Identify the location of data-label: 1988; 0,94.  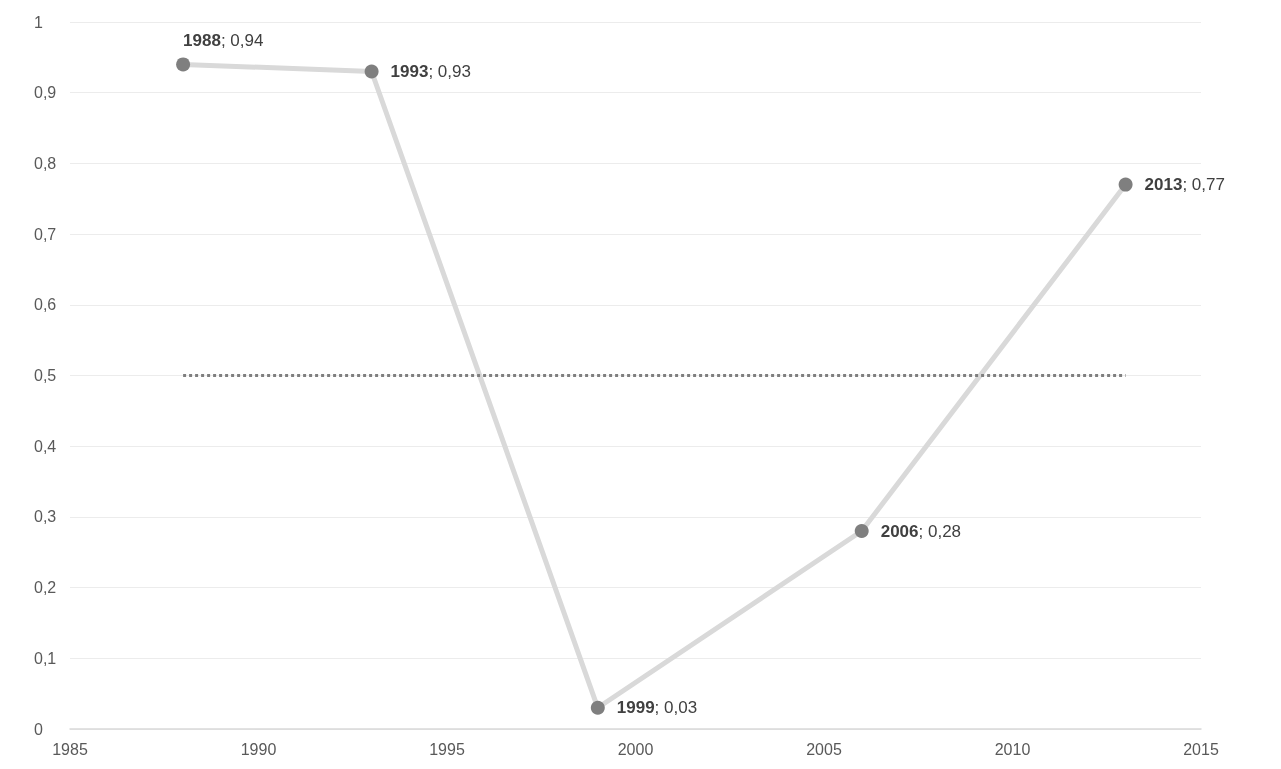
(223, 41).